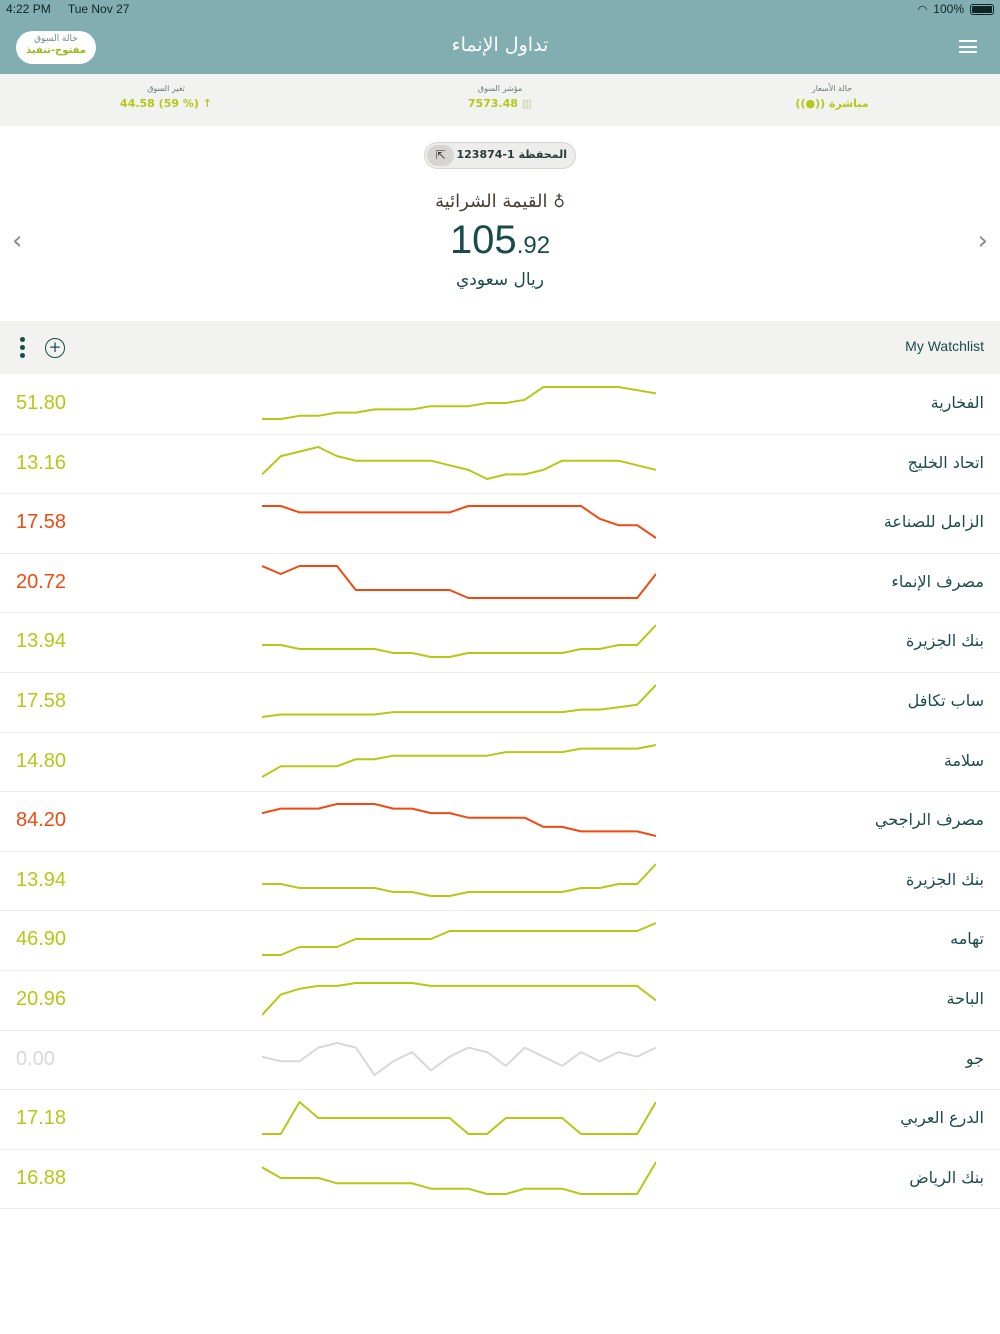 The image size is (1000, 1334). Describe the element at coordinates (55, 348) in the screenshot. I see `add-icon: +` at that location.